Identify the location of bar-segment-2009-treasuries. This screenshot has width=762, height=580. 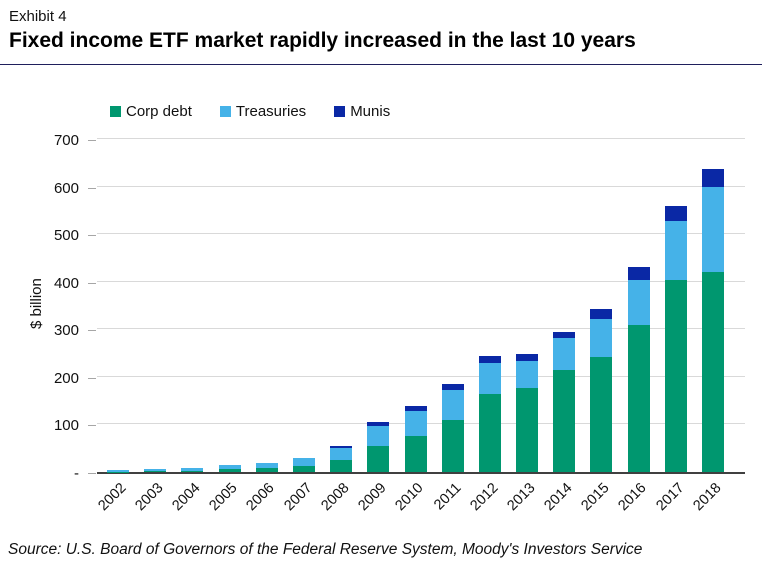
(378, 436).